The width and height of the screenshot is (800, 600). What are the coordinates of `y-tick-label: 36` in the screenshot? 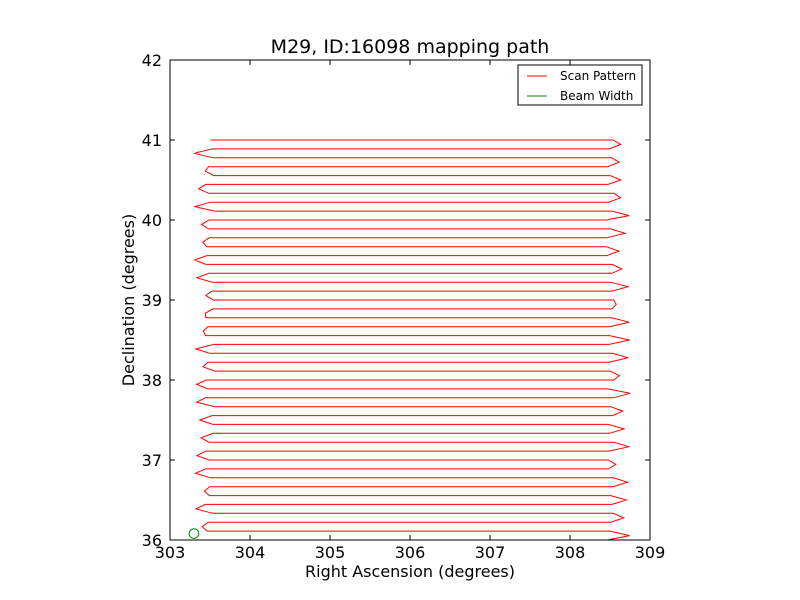 It's located at (152, 540).